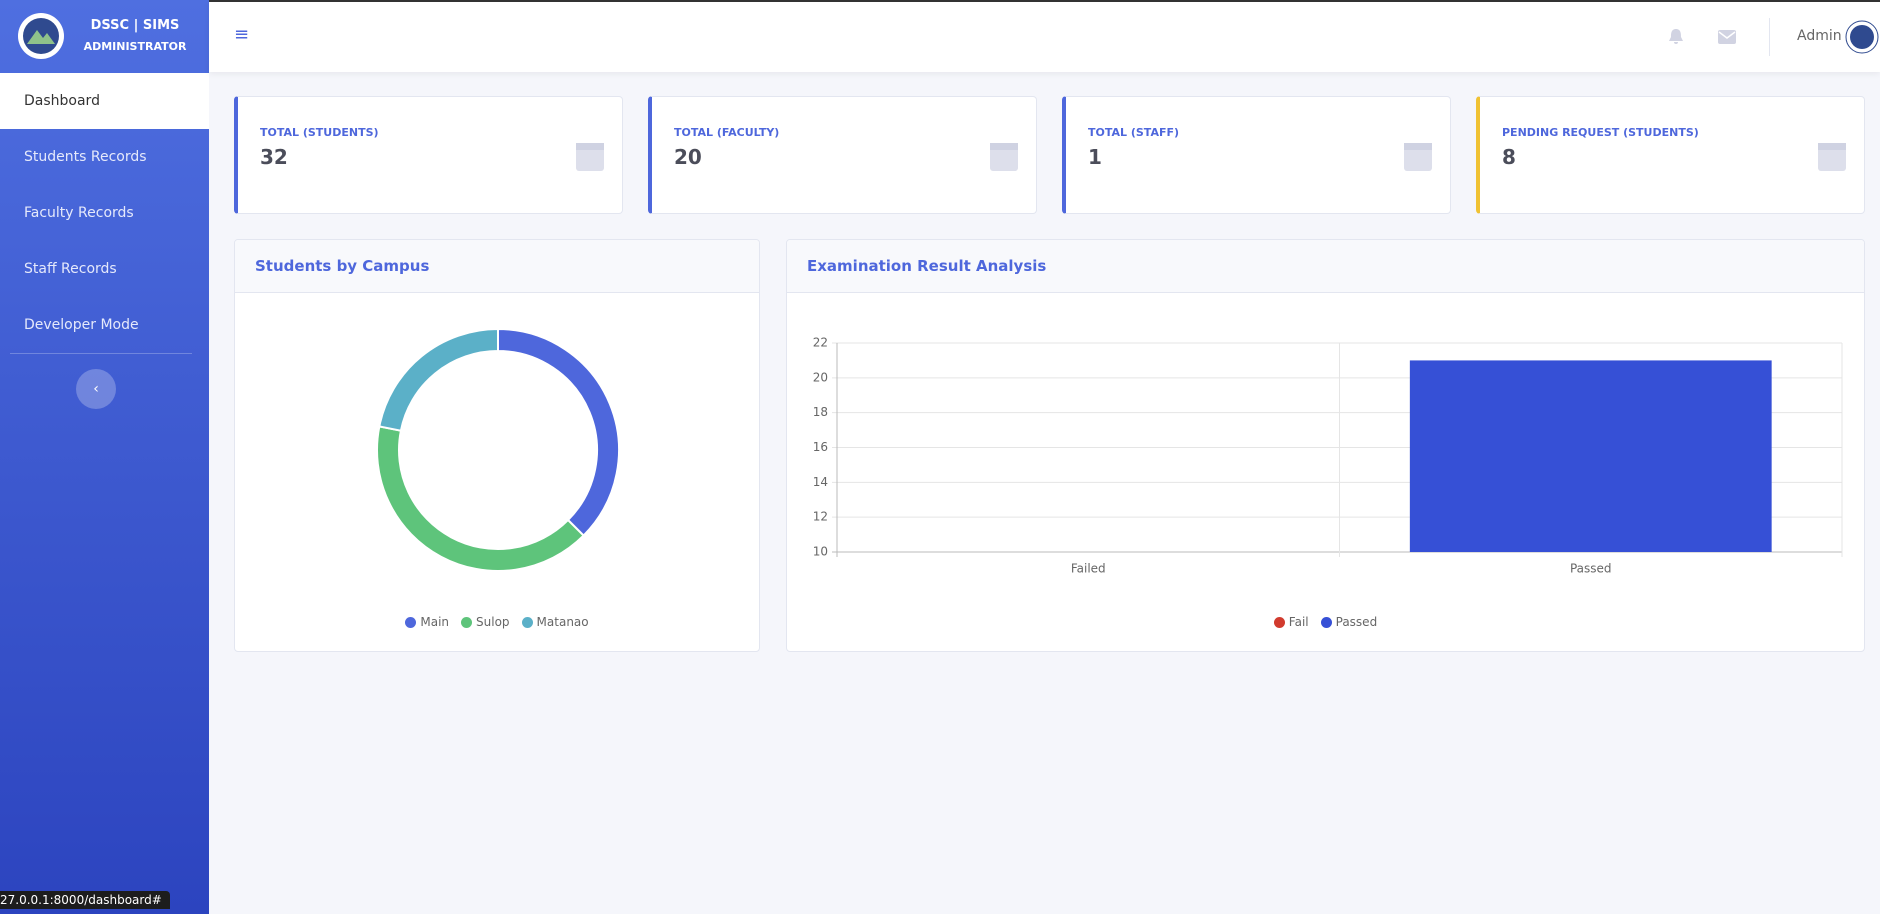  What do you see at coordinates (85, 157) in the screenshot?
I see `menu-item: Students Records` at bounding box center [85, 157].